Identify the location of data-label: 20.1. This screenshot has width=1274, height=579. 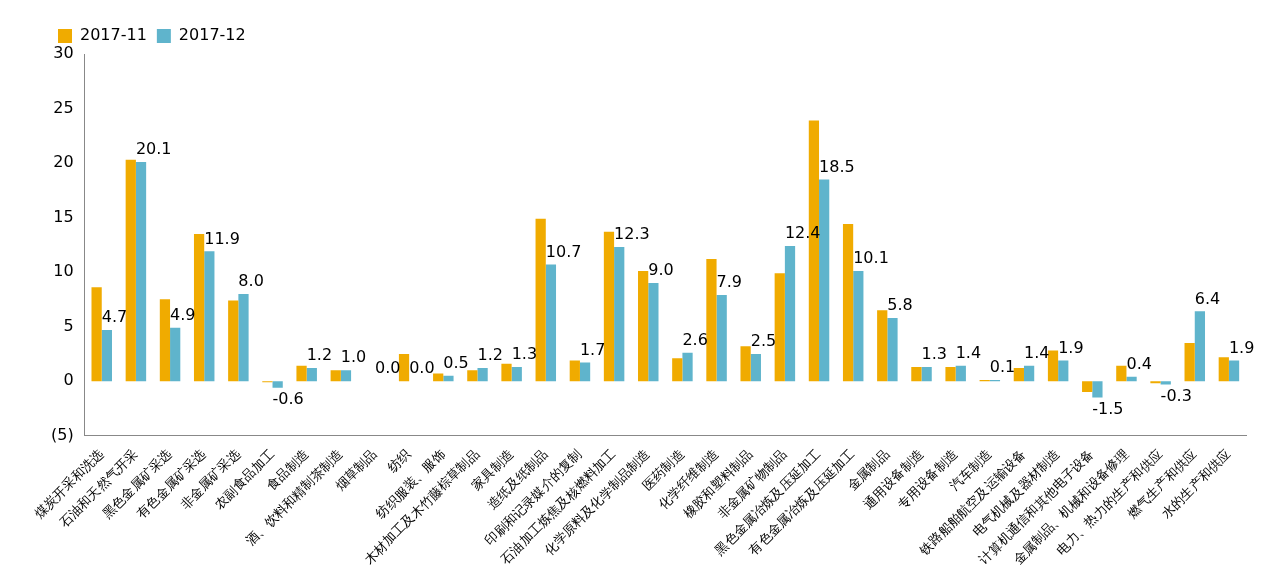
(153, 149).